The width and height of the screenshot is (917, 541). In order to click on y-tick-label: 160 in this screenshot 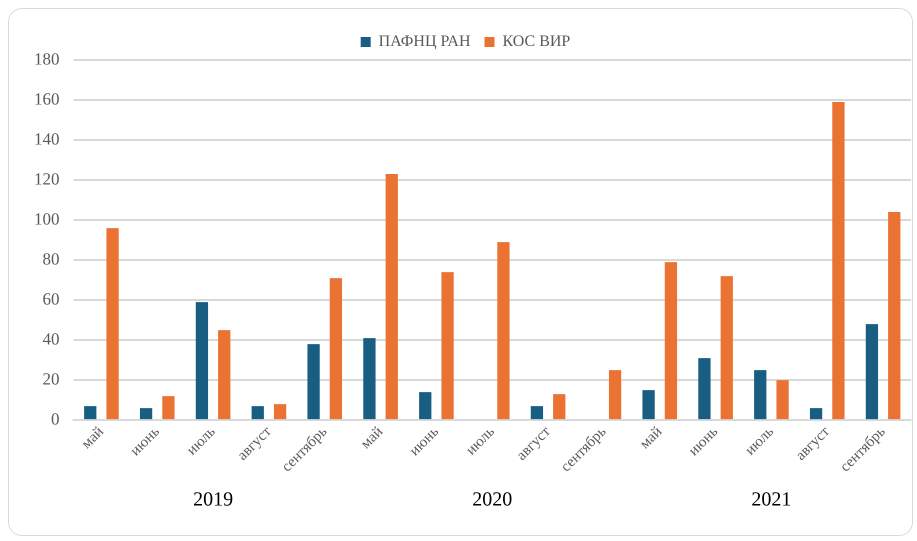, I will do `click(47, 98)`.